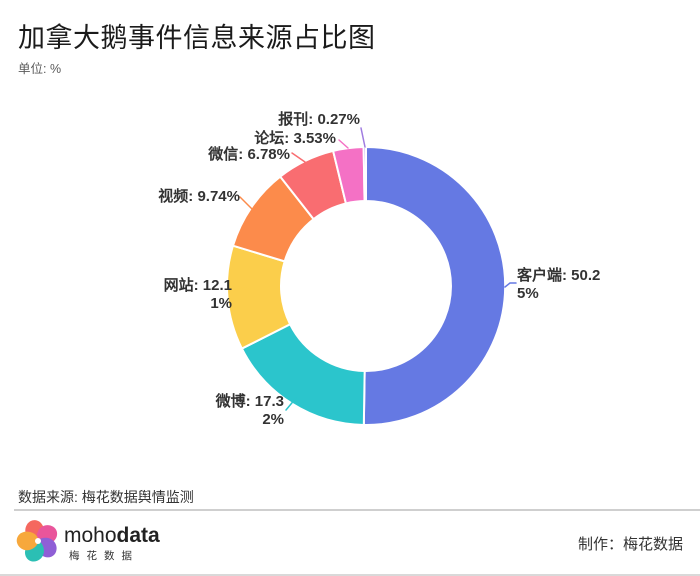  What do you see at coordinates (199, 196) in the screenshot?
I see `slice-label-视频: 视频: 9.74%` at bounding box center [199, 196].